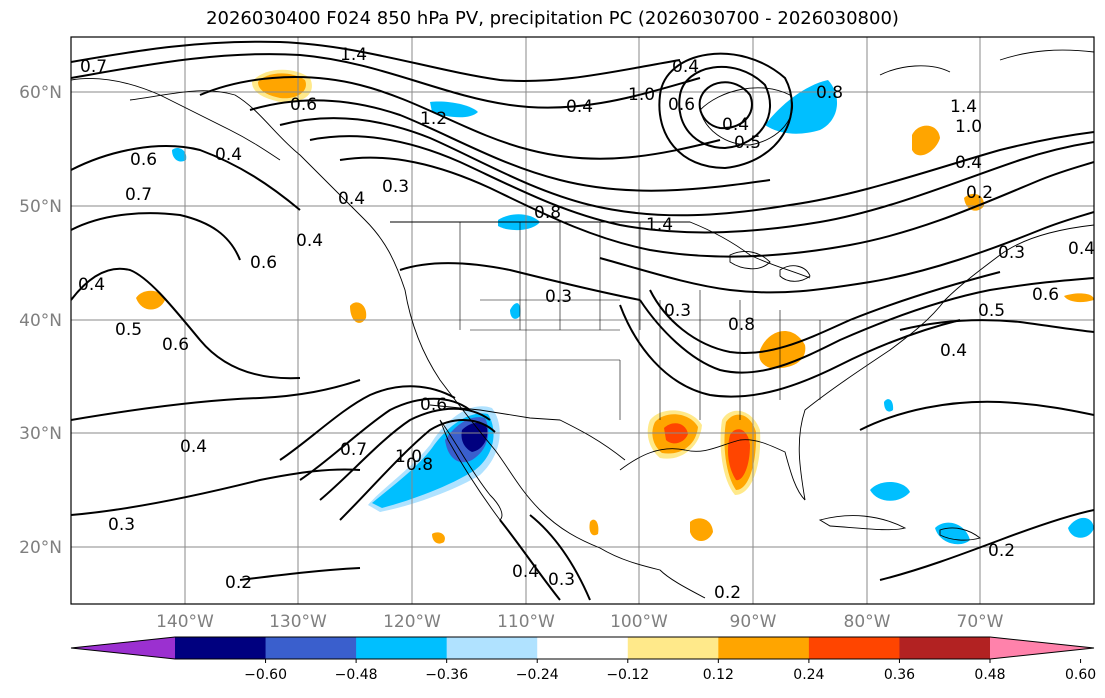  I want to click on colorbar-extend-low, so click(123, 648).